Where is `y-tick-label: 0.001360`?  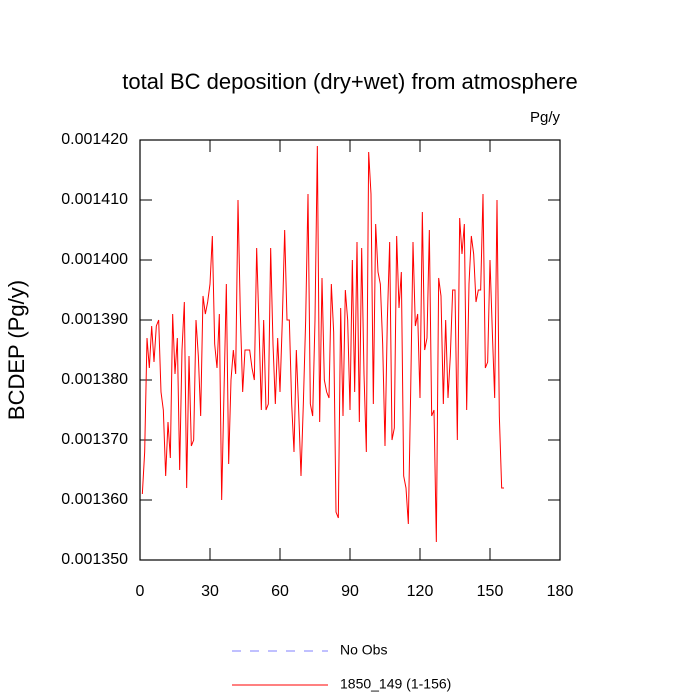
y-tick-label: 0.001360 is located at coordinates (94, 499).